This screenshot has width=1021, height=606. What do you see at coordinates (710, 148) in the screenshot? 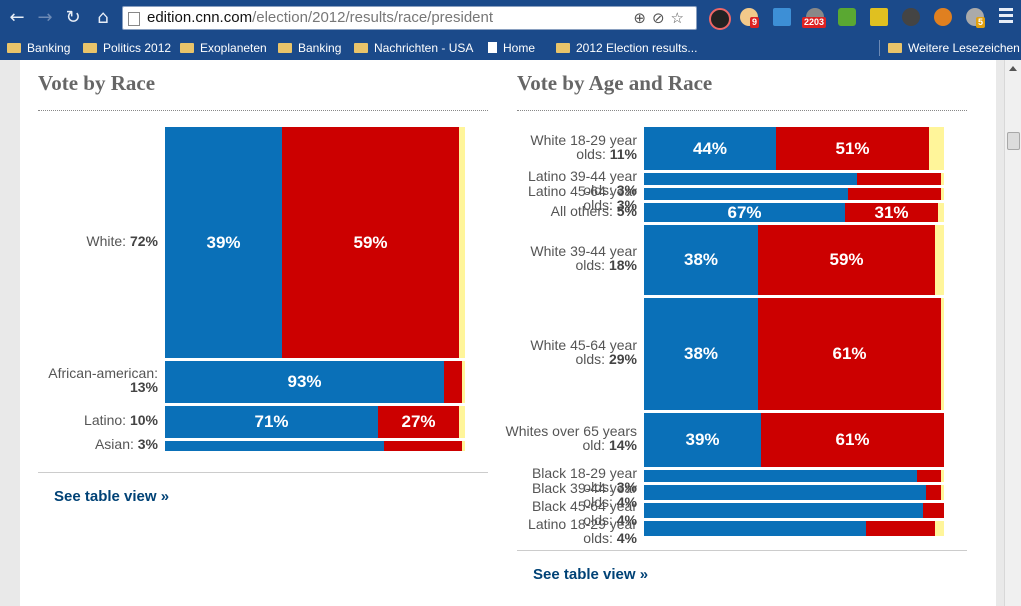
I see `obama-segment: 44%` at bounding box center [710, 148].